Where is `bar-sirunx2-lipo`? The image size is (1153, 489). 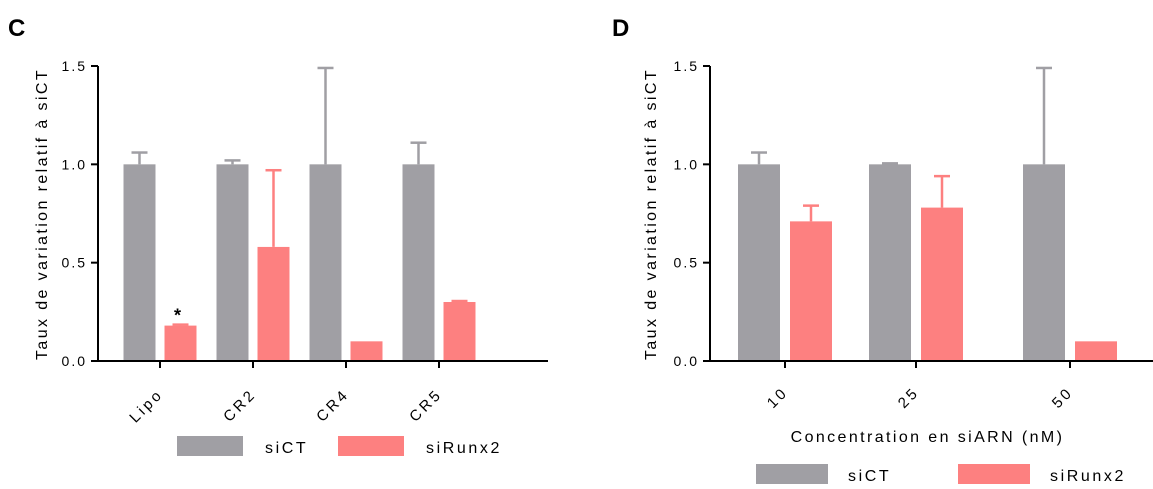
bar-sirunx2-lipo is located at coordinates (180, 343).